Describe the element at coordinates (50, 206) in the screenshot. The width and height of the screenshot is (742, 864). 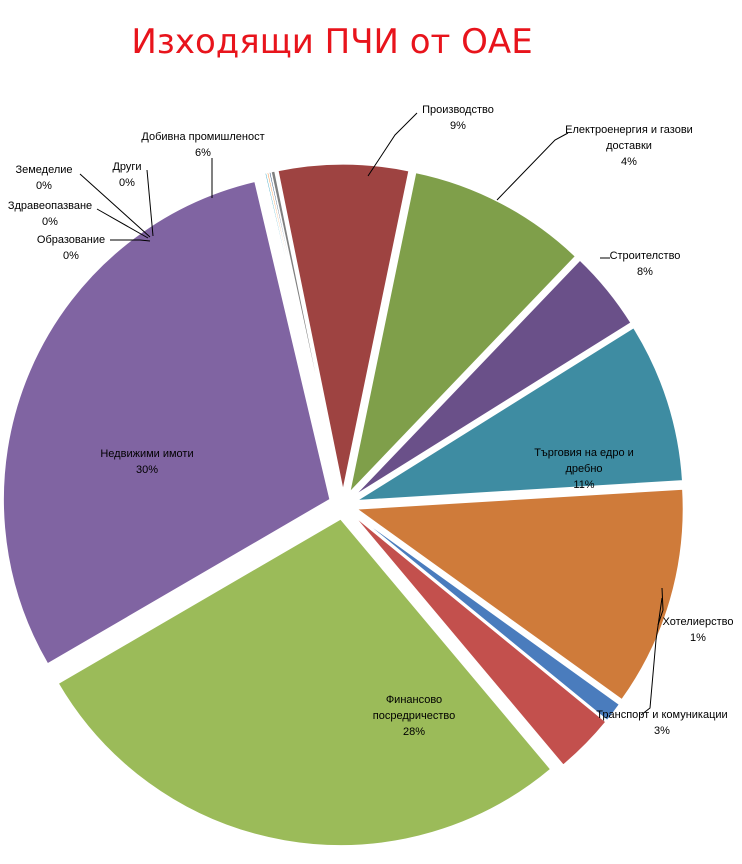
I see `slice-name: Здравеопазване` at that location.